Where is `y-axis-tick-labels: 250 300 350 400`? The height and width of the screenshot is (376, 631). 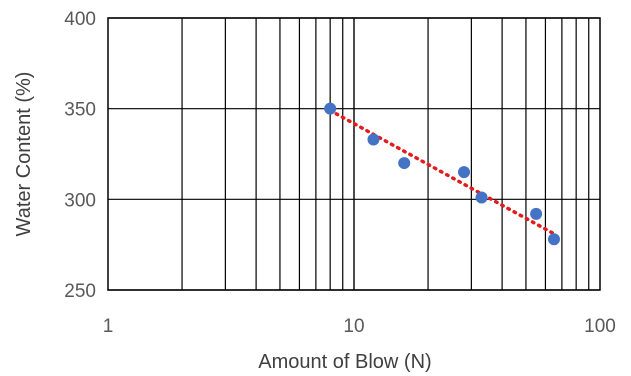
y-axis-tick-labels: 250 300 350 400 is located at coordinates (80, 155).